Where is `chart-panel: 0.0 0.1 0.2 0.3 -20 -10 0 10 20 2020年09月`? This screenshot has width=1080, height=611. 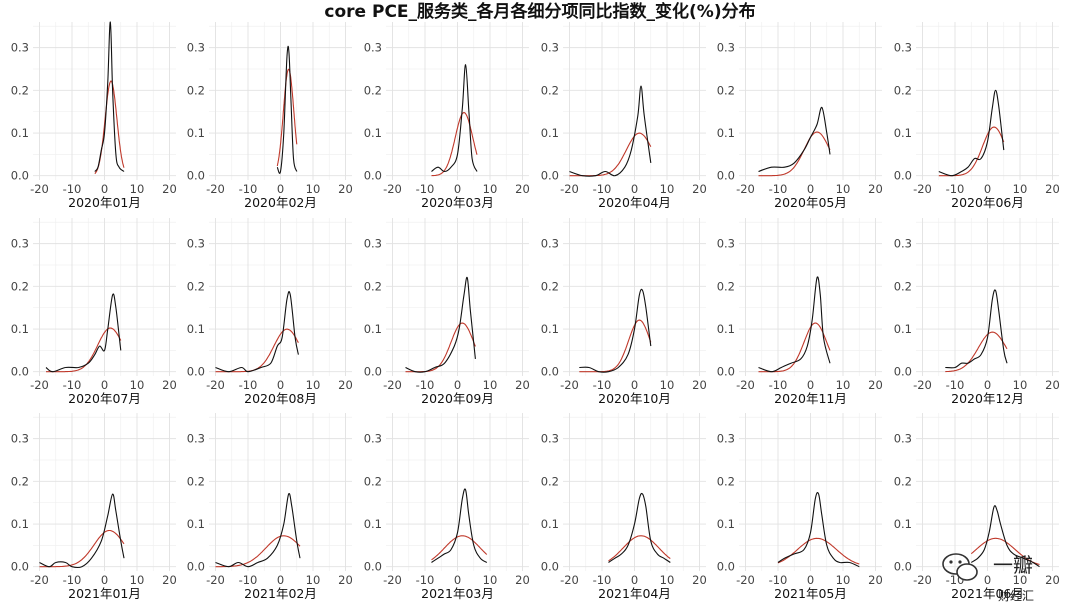 chart-panel: 0.0 0.1 0.2 0.3 -20 -10 0 10 20 2020年09月 is located at coordinates (447, 312).